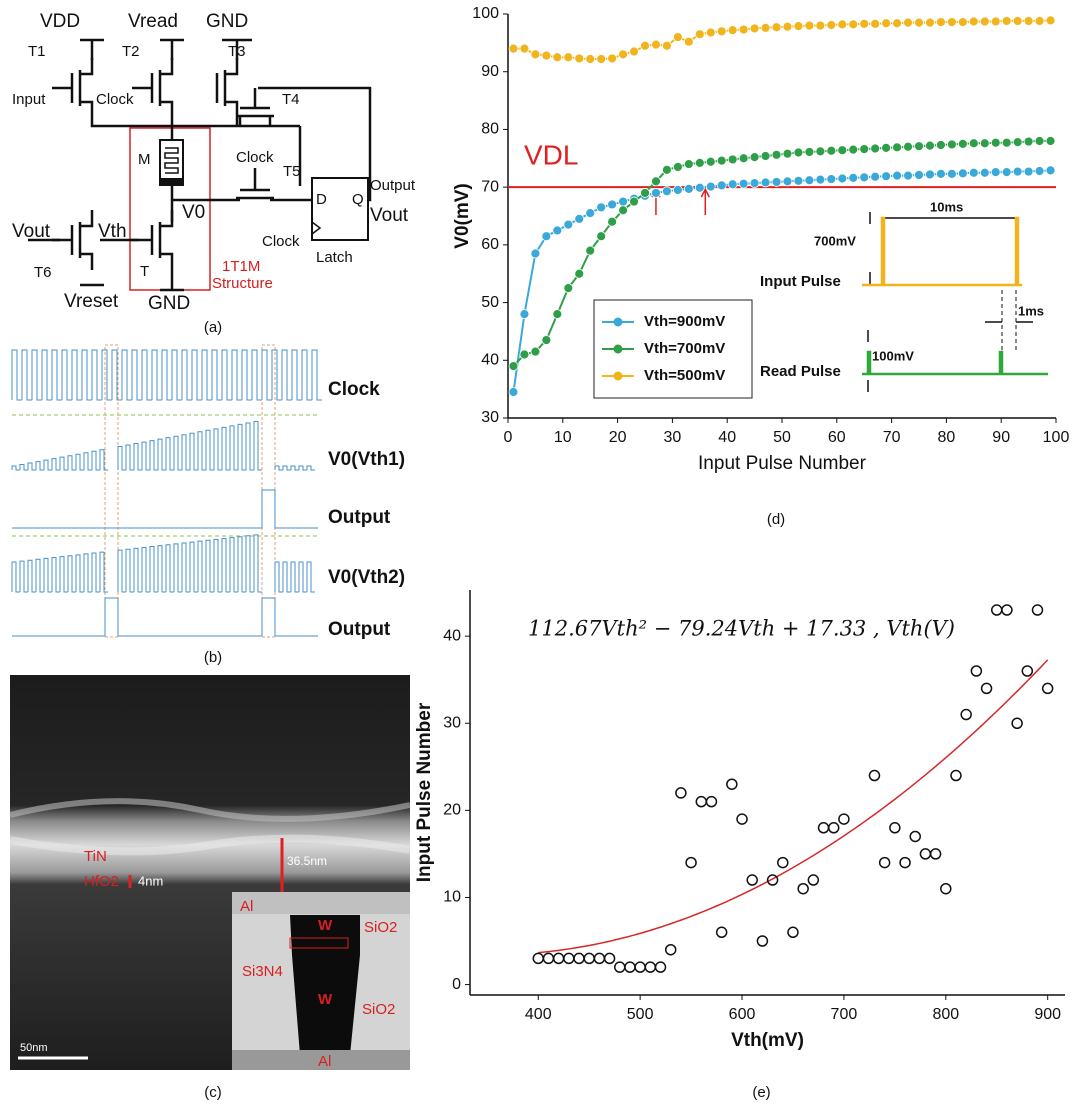 The width and height of the screenshot is (1085, 1105). What do you see at coordinates (366, 459) in the screenshot?
I see `signal-label: V0(Vth1)` at bounding box center [366, 459].